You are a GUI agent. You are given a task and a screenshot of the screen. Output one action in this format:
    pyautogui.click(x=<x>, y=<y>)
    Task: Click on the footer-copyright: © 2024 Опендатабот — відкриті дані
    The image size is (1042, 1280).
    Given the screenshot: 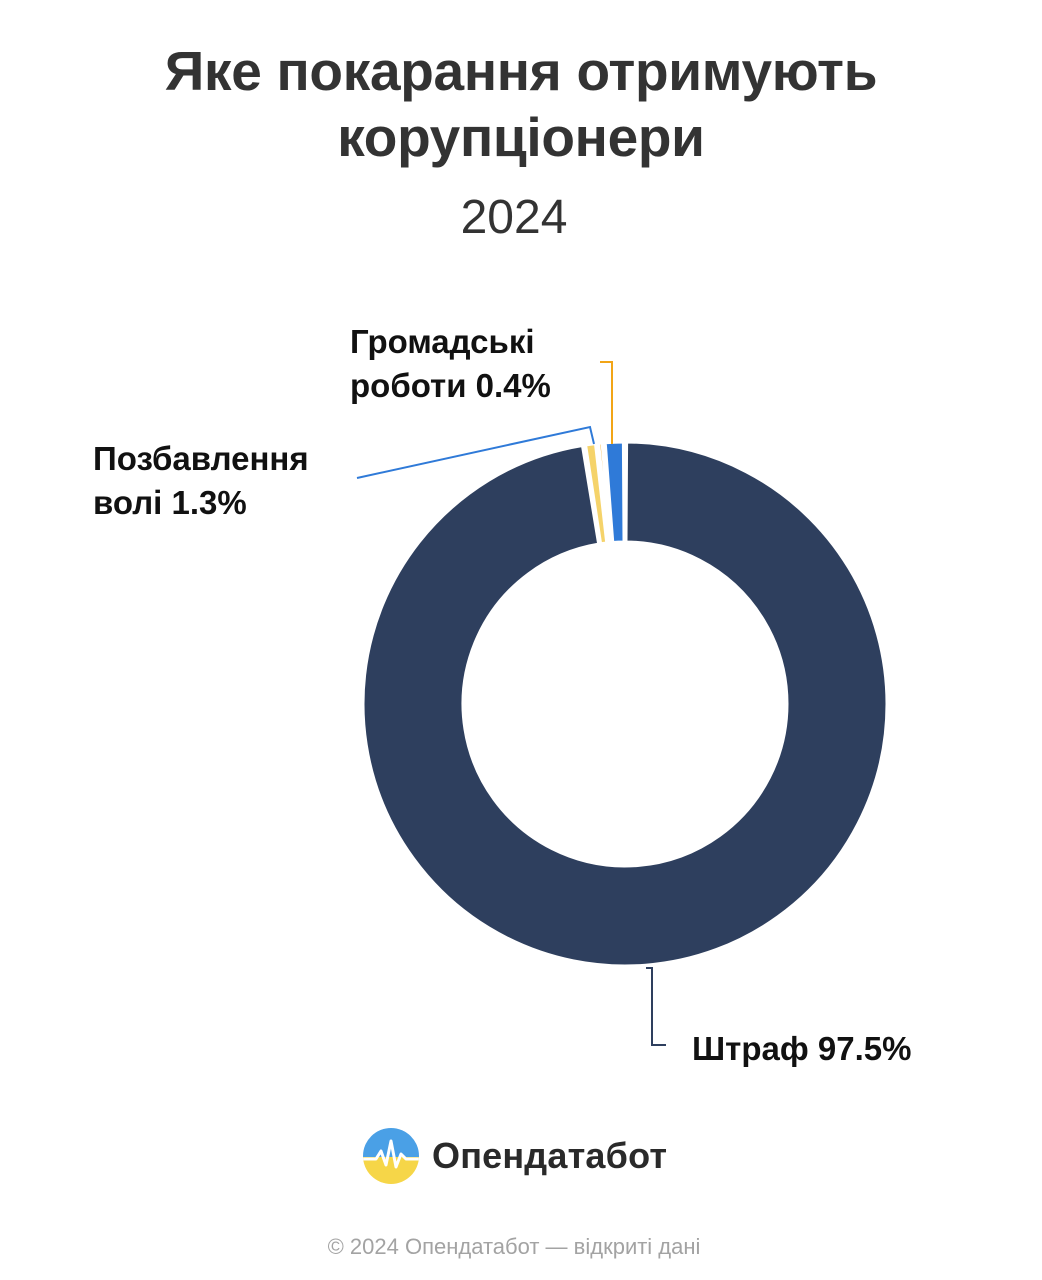 What is the action you would take?
    pyautogui.click(x=514, y=1246)
    